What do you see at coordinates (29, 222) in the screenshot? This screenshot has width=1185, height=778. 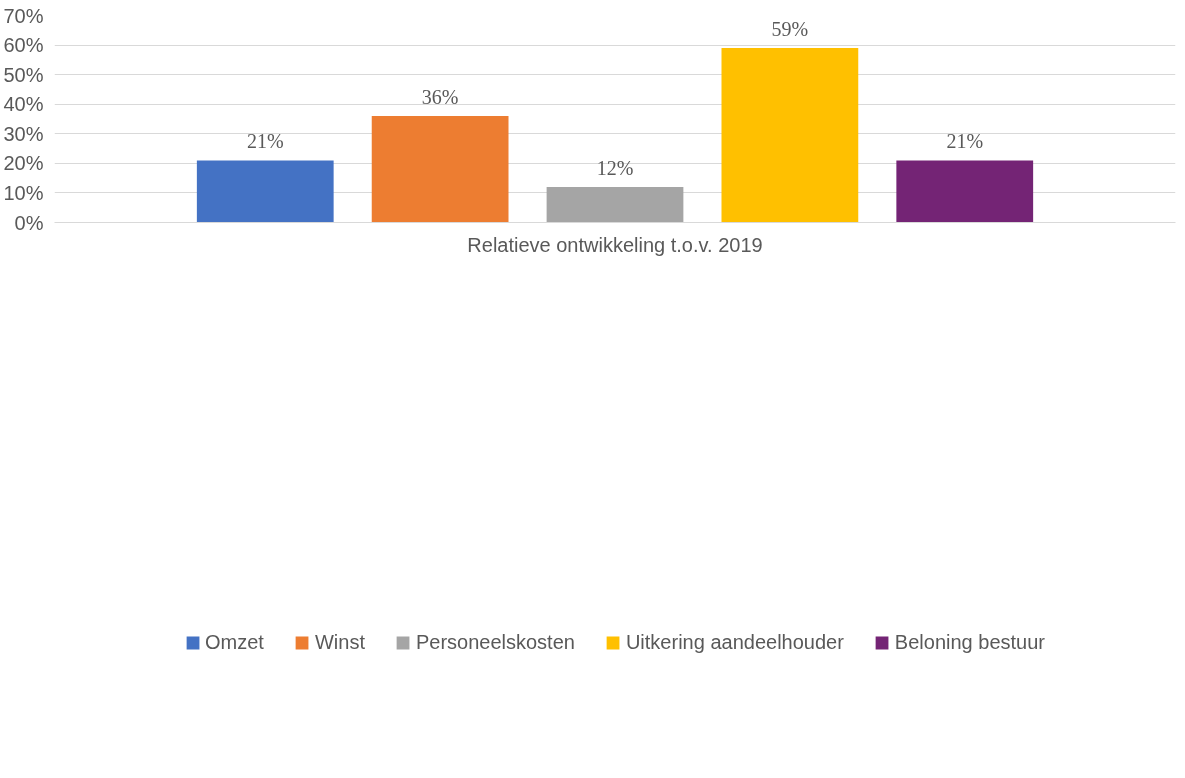 I see `y-tick-label: 0%` at bounding box center [29, 222].